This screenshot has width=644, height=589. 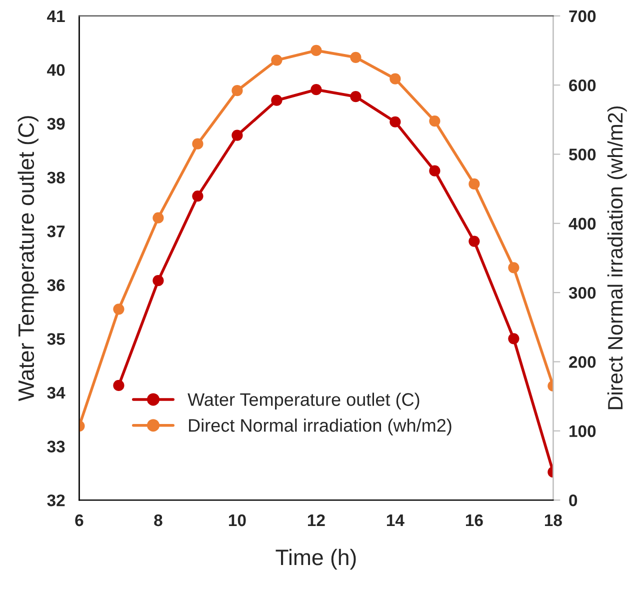 I want to click on y-tick-label: 37, so click(x=56, y=231).